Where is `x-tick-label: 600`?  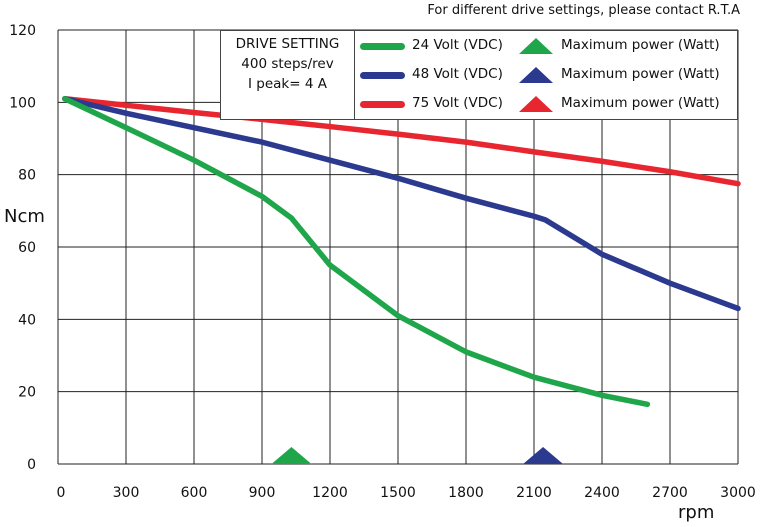
x-tick-label: 600 is located at coordinates (194, 493).